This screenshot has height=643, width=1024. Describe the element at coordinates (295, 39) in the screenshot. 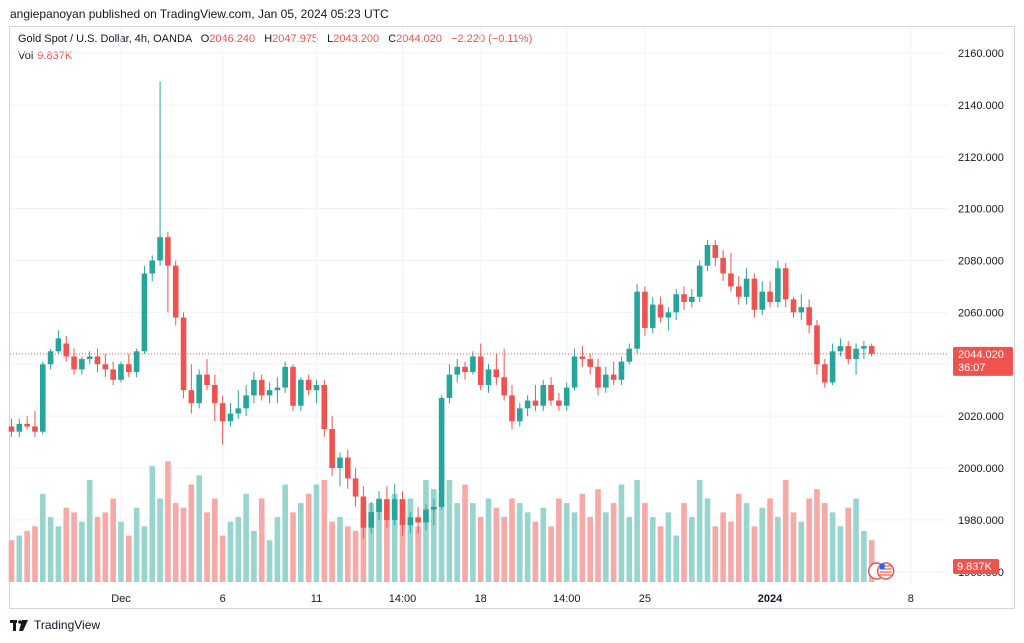

I see `high-value: 2047.975` at that location.